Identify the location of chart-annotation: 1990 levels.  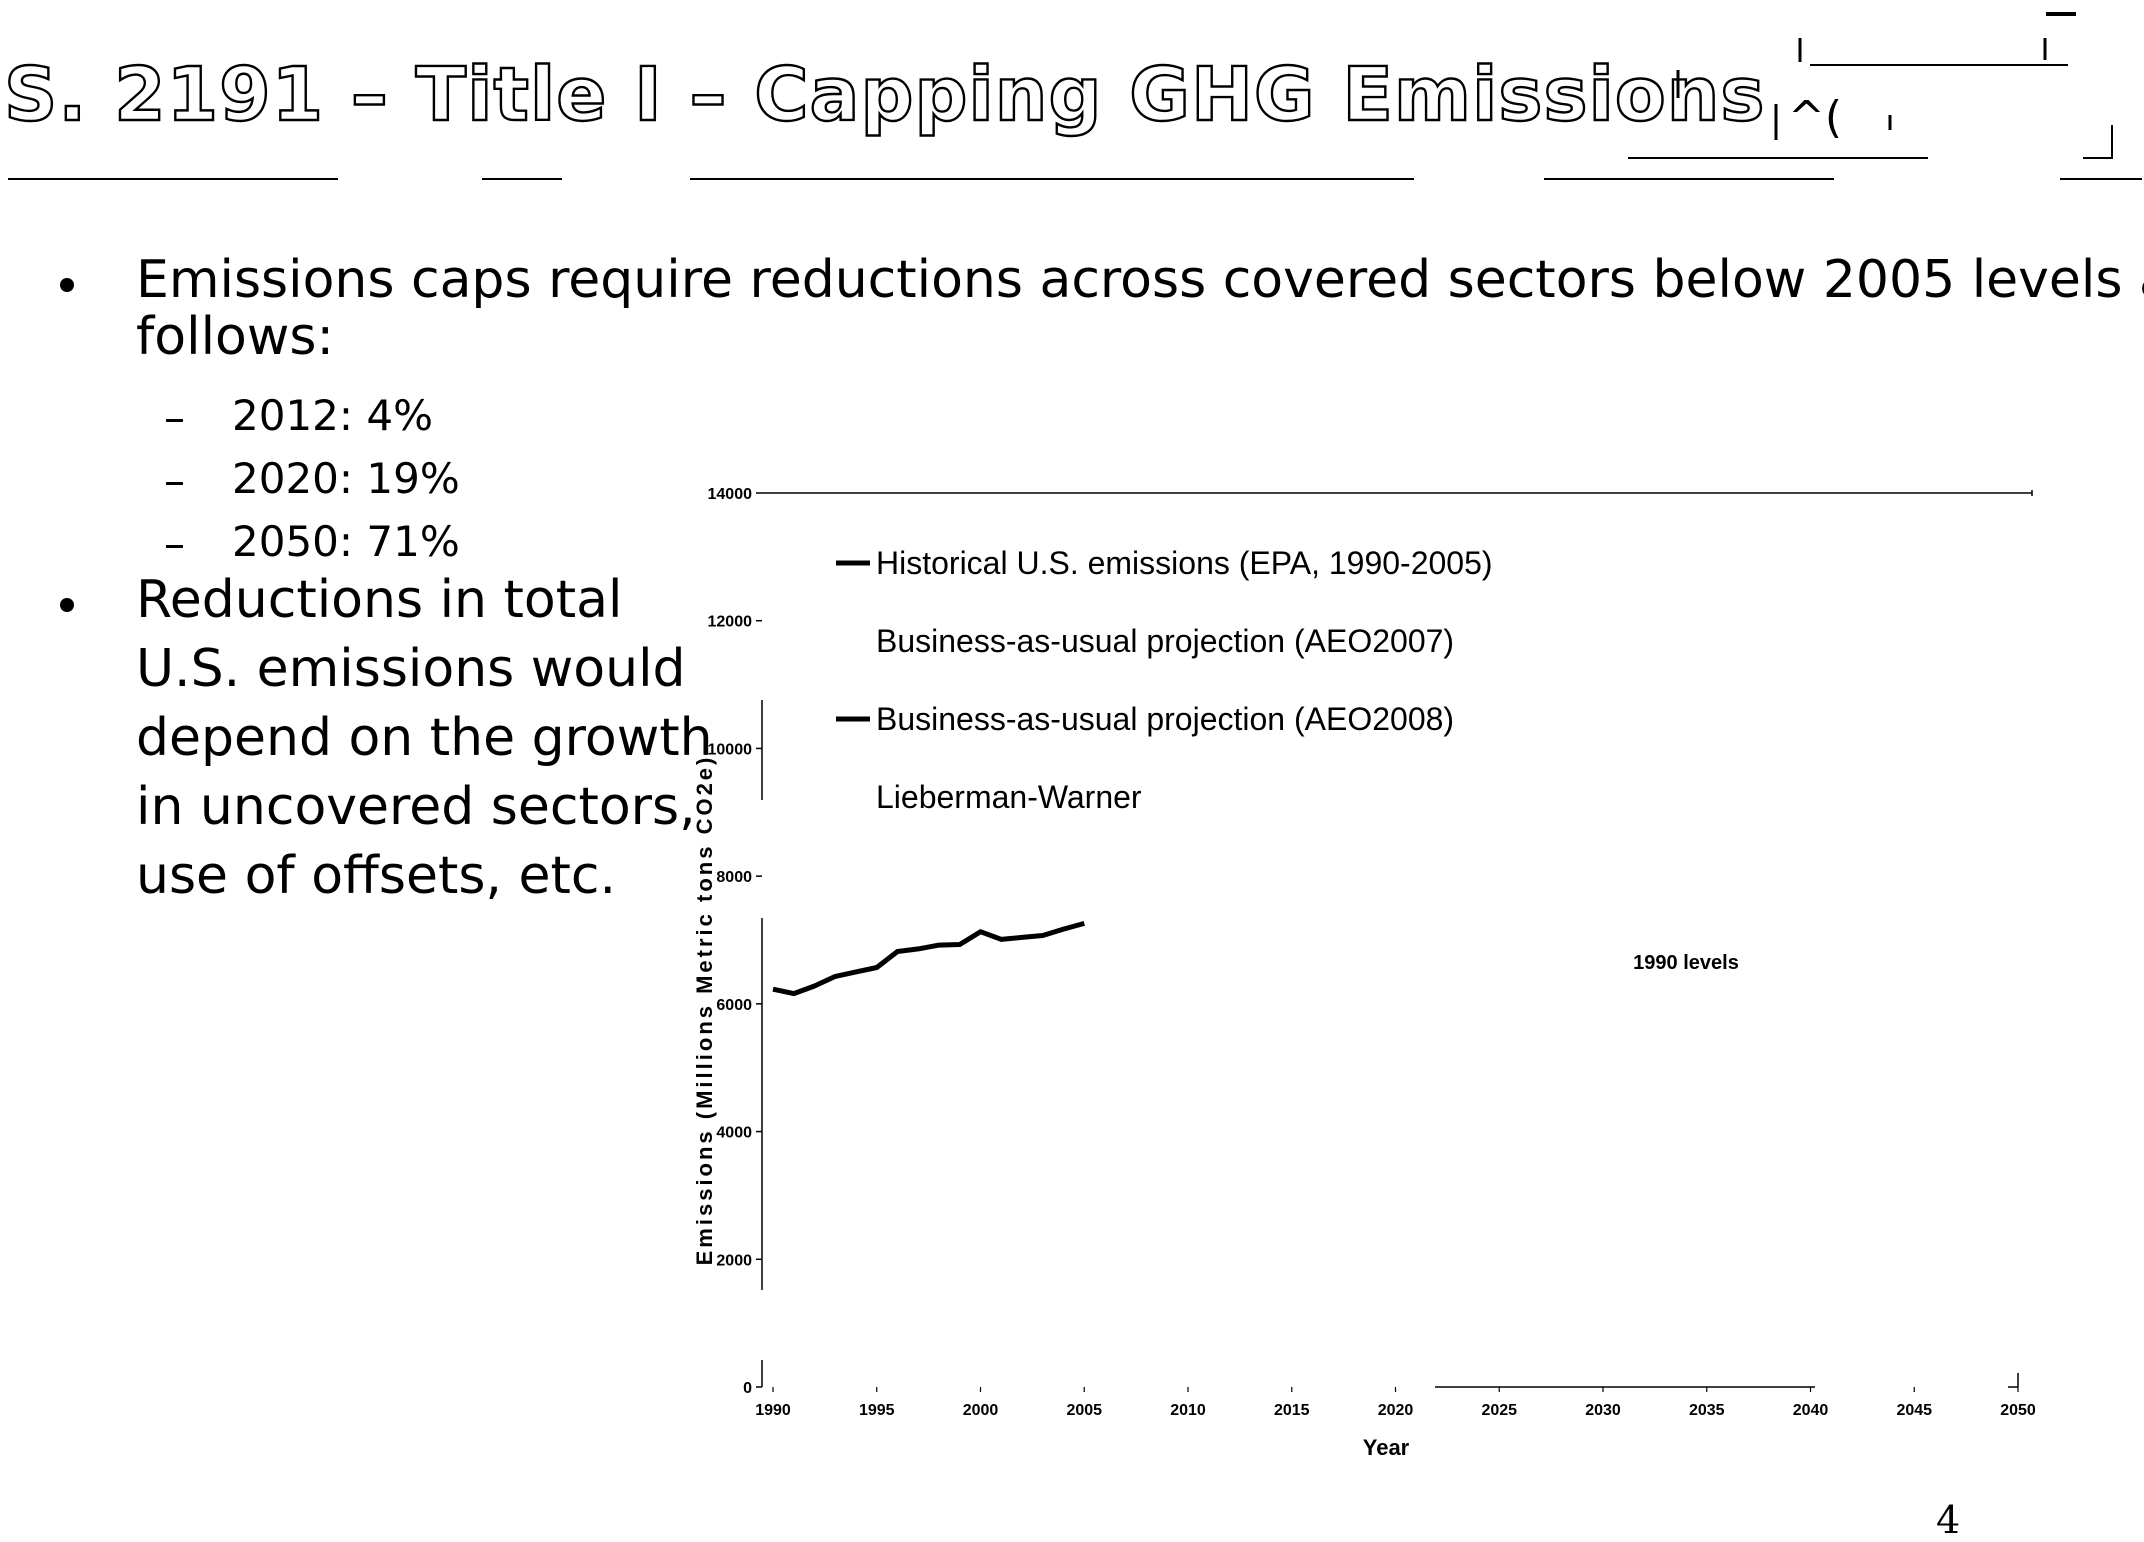
(1686, 963).